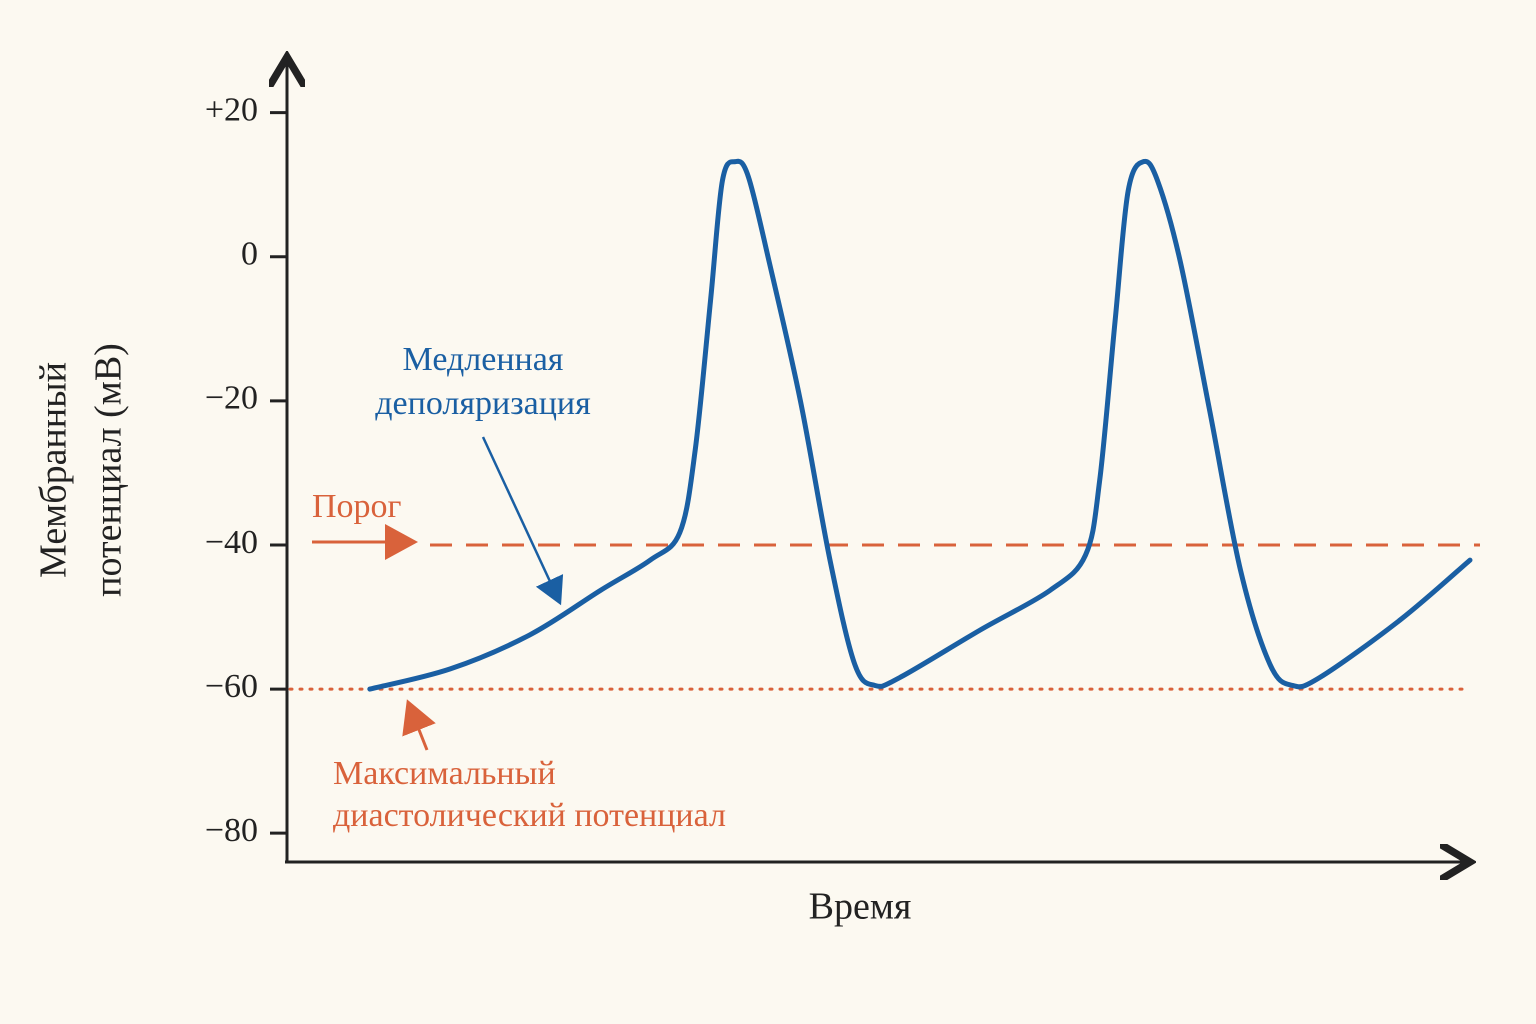 The width and height of the screenshot is (1536, 1024). Describe the element at coordinates (231, 542) in the screenshot. I see `y-tick-label: −40` at that location.